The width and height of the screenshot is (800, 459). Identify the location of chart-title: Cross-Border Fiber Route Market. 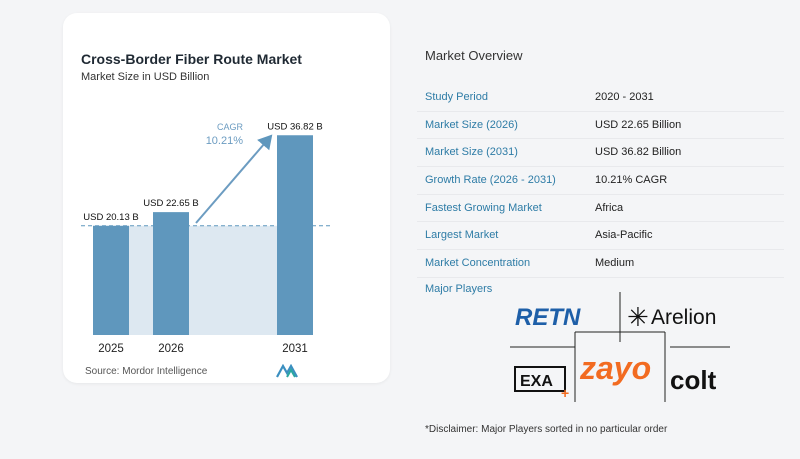
(191, 59).